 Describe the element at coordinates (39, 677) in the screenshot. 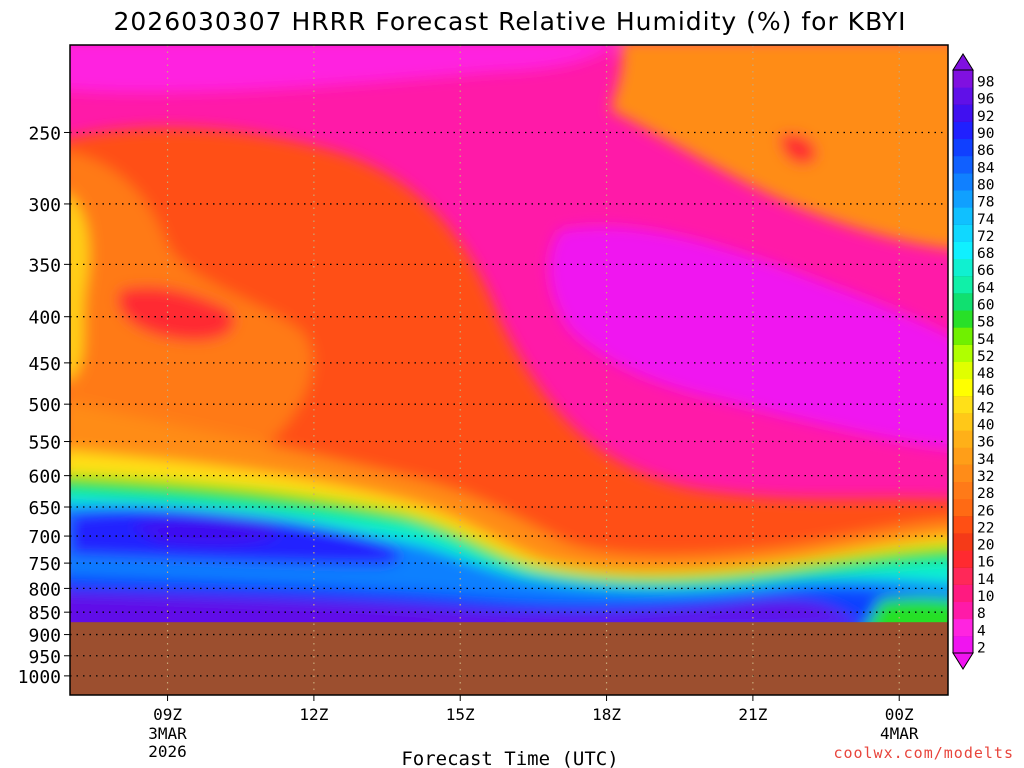

I see `y-tick-label: 1000` at that location.